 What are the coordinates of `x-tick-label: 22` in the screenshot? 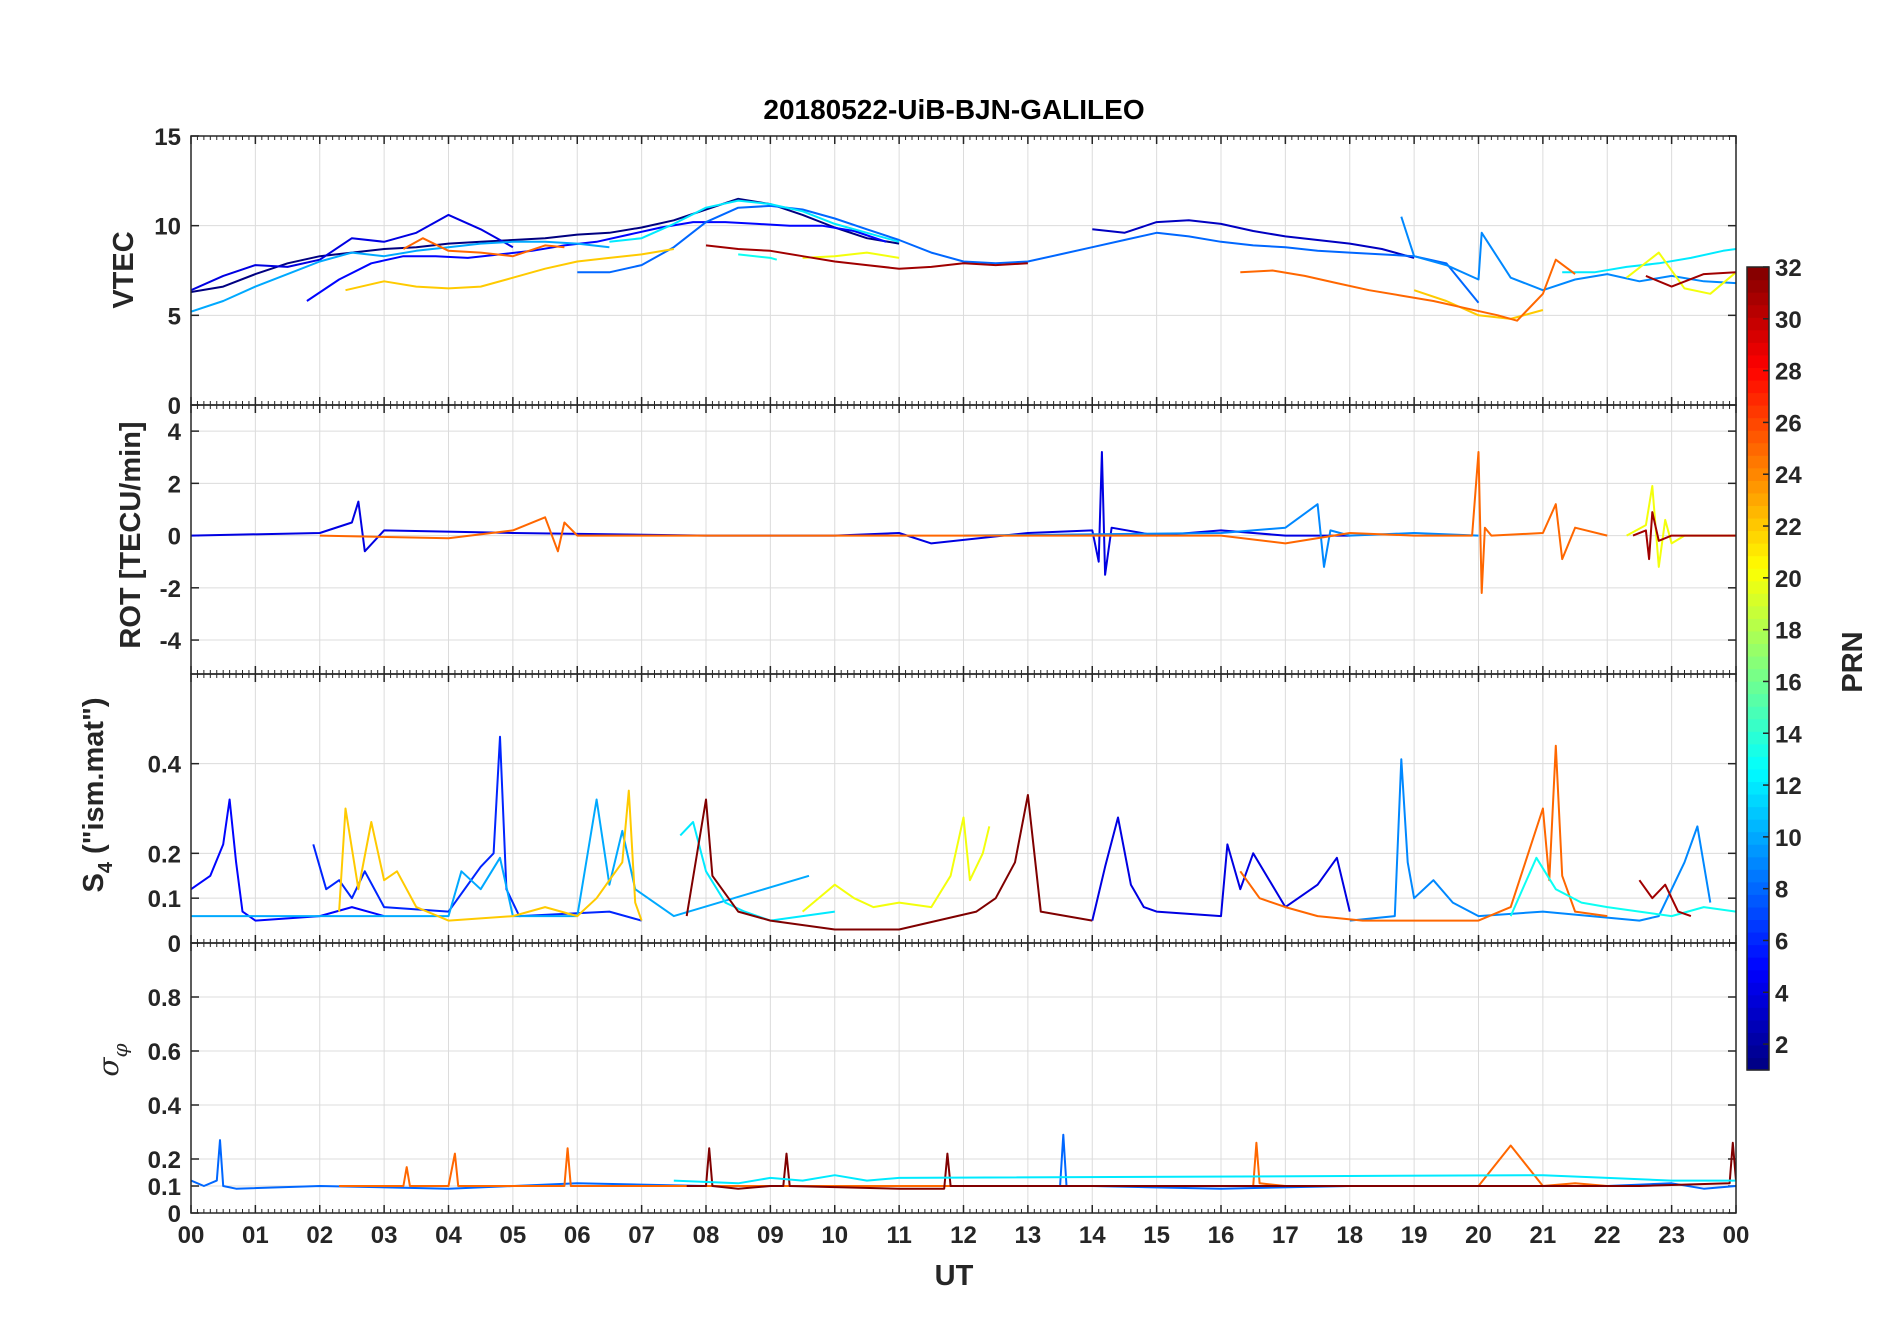 It's located at (1607, 1235).